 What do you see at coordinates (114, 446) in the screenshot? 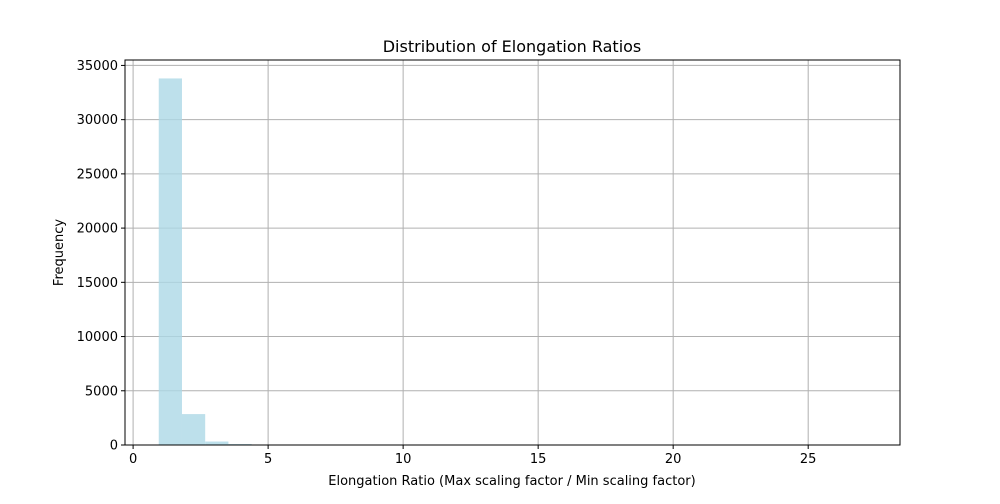
I see `y-tick-label: 0` at bounding box center [114, 446].